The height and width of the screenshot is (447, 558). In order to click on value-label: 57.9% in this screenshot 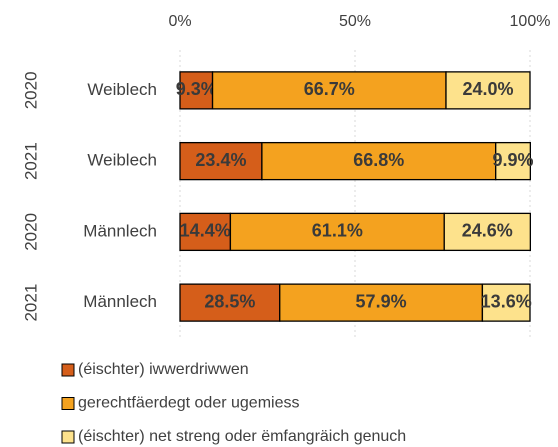, I will do `click(381, 301)`.